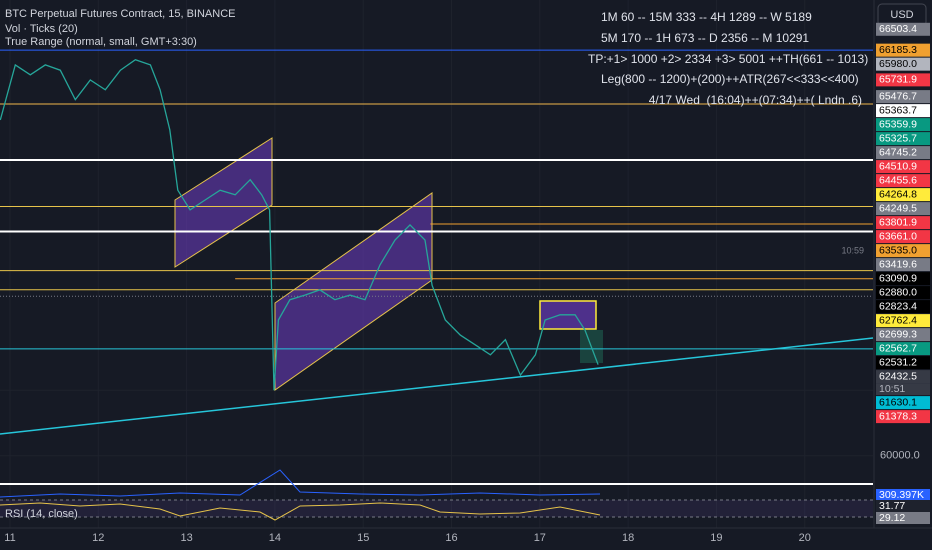 This screenshot has width=932, height=550. Describe the element at coordinates (852, 250) in the screenshot. I see `time-marker: 10:59` at that location.